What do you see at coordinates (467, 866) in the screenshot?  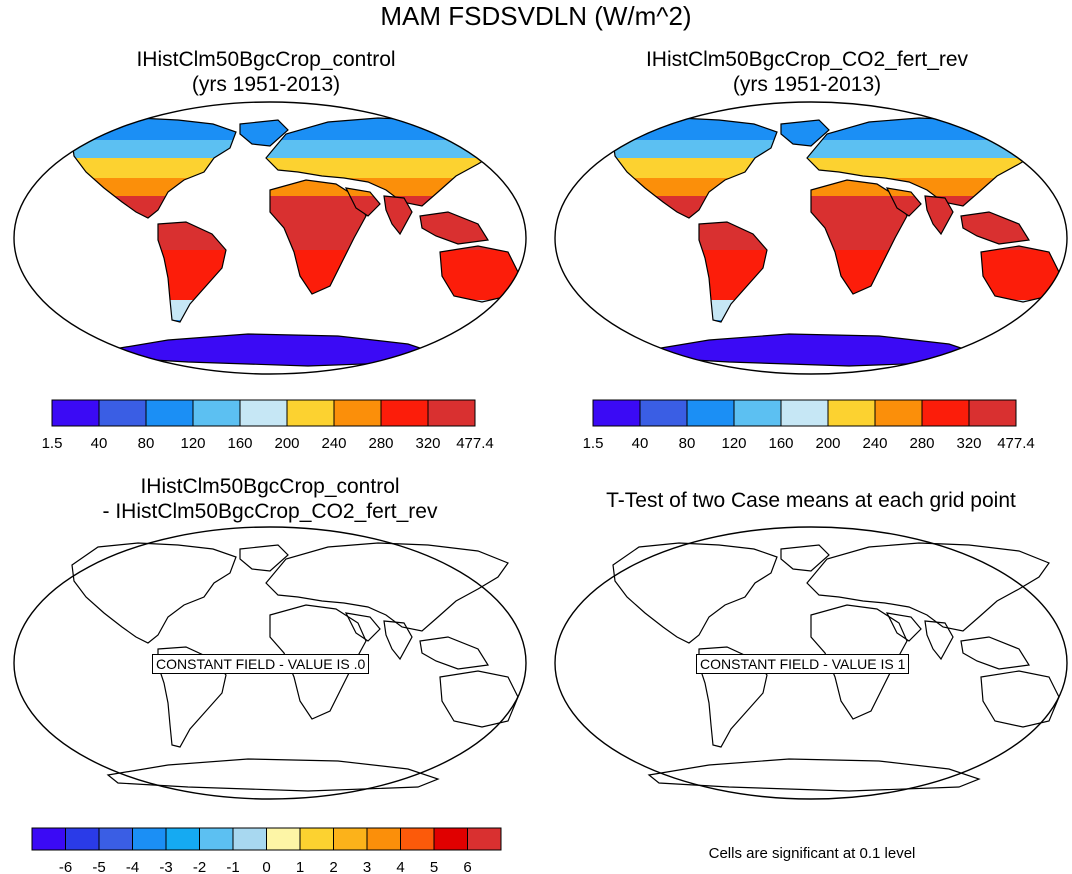 I see `colorbar-tick-label: 6` at bounding box center [467, 866].